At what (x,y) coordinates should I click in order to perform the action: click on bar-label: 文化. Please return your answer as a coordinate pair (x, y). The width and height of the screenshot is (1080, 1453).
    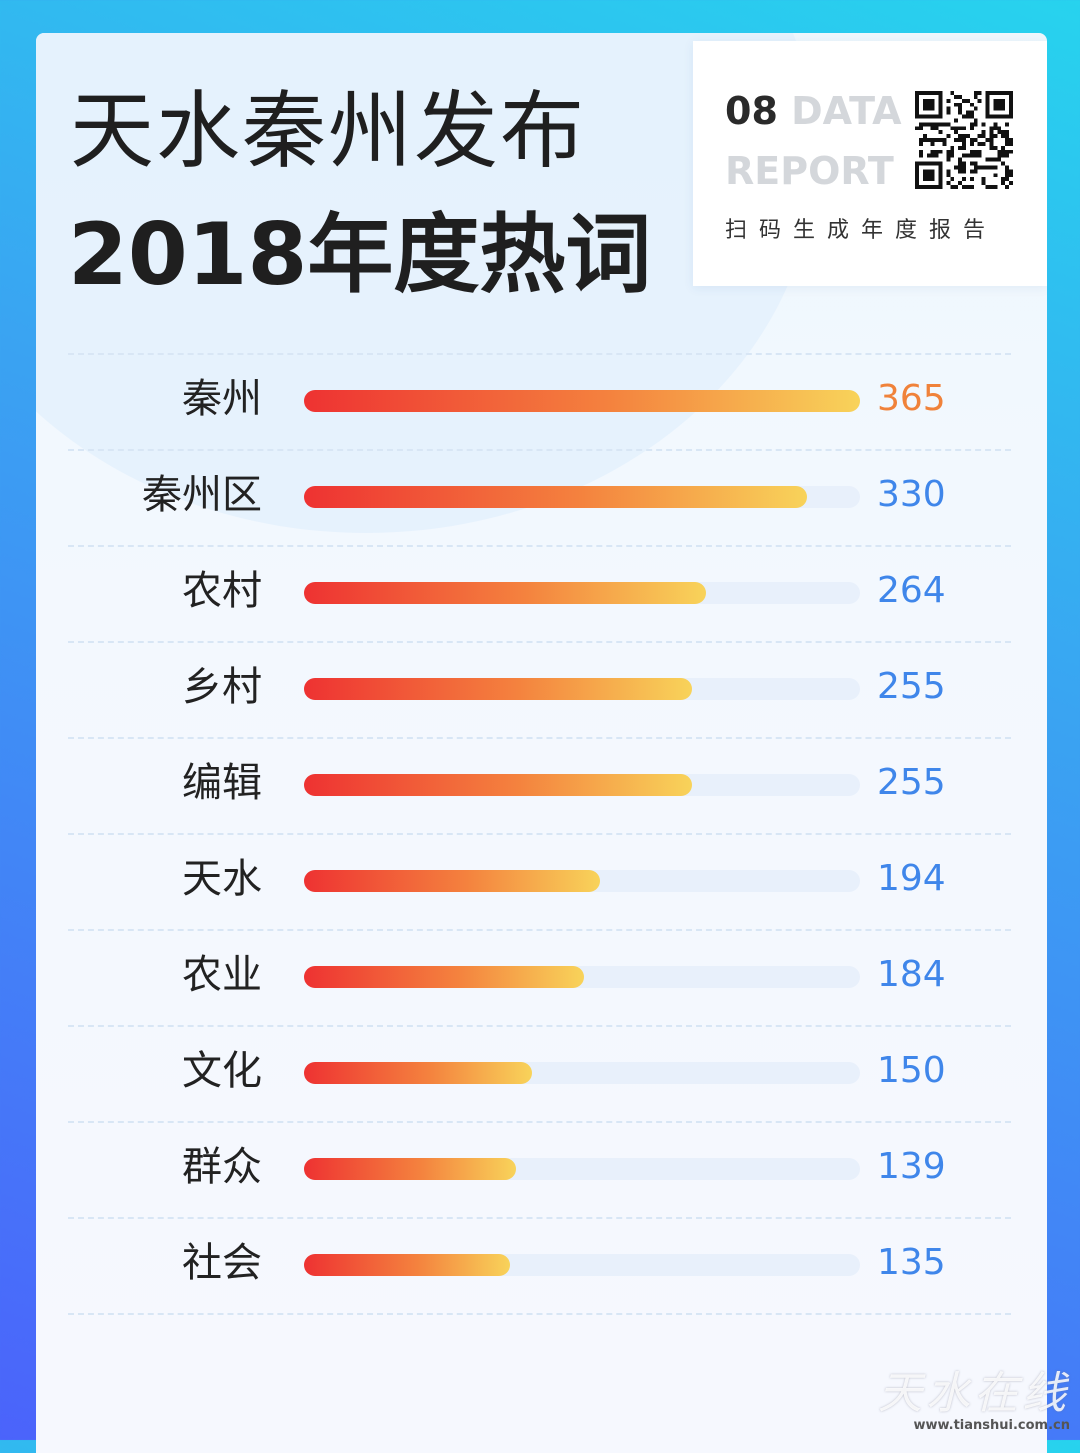
    Looking at the image, I should click on (222, 1071).